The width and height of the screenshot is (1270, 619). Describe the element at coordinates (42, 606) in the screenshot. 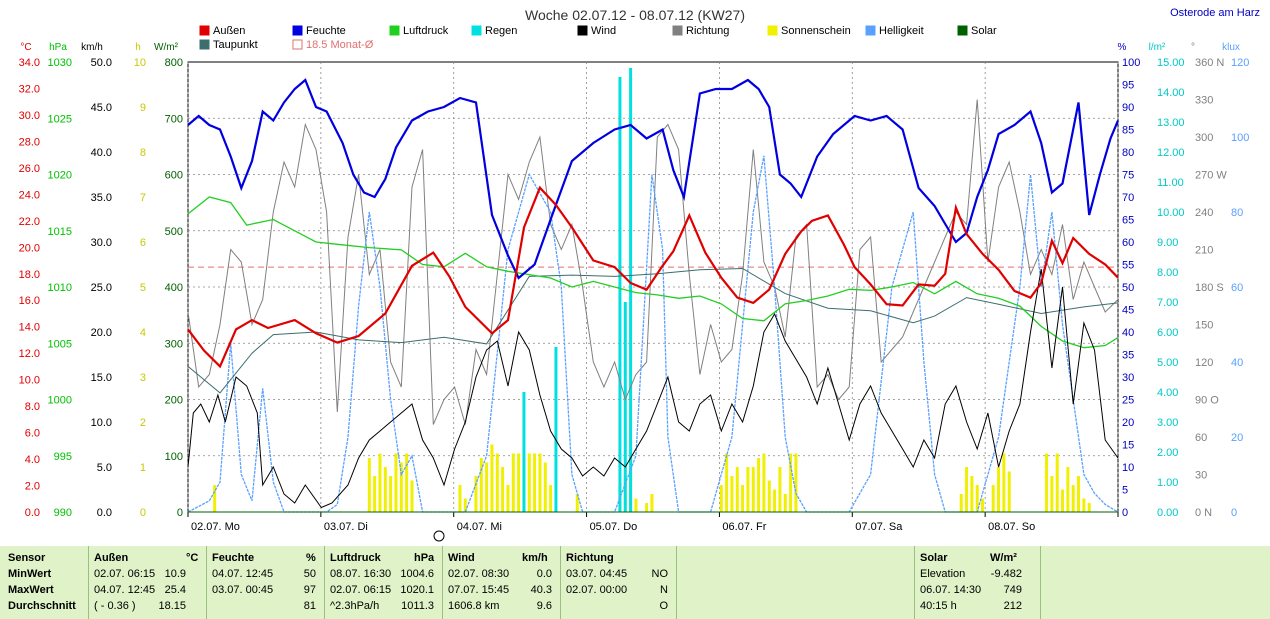

I see `stats-label: Durchschnitt` at that location.